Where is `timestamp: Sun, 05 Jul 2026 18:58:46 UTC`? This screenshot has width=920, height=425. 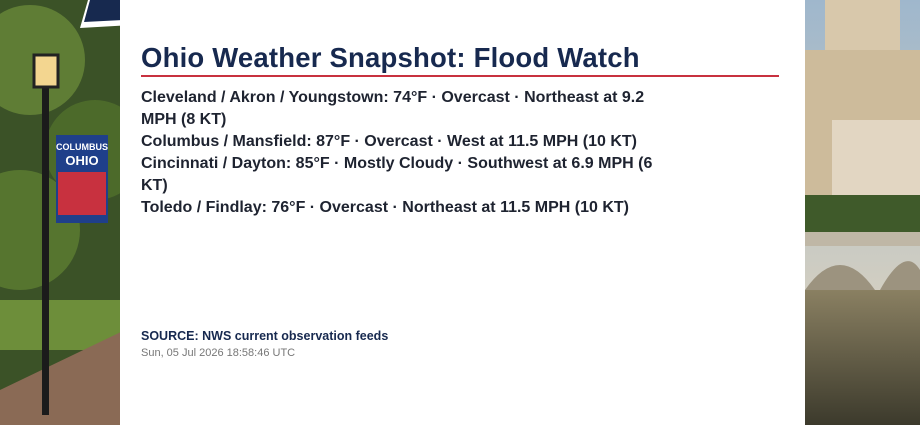
timestamp: Sun, 05 Jul 2026 18:58:46 UTC is located at coordinates (218, 353).